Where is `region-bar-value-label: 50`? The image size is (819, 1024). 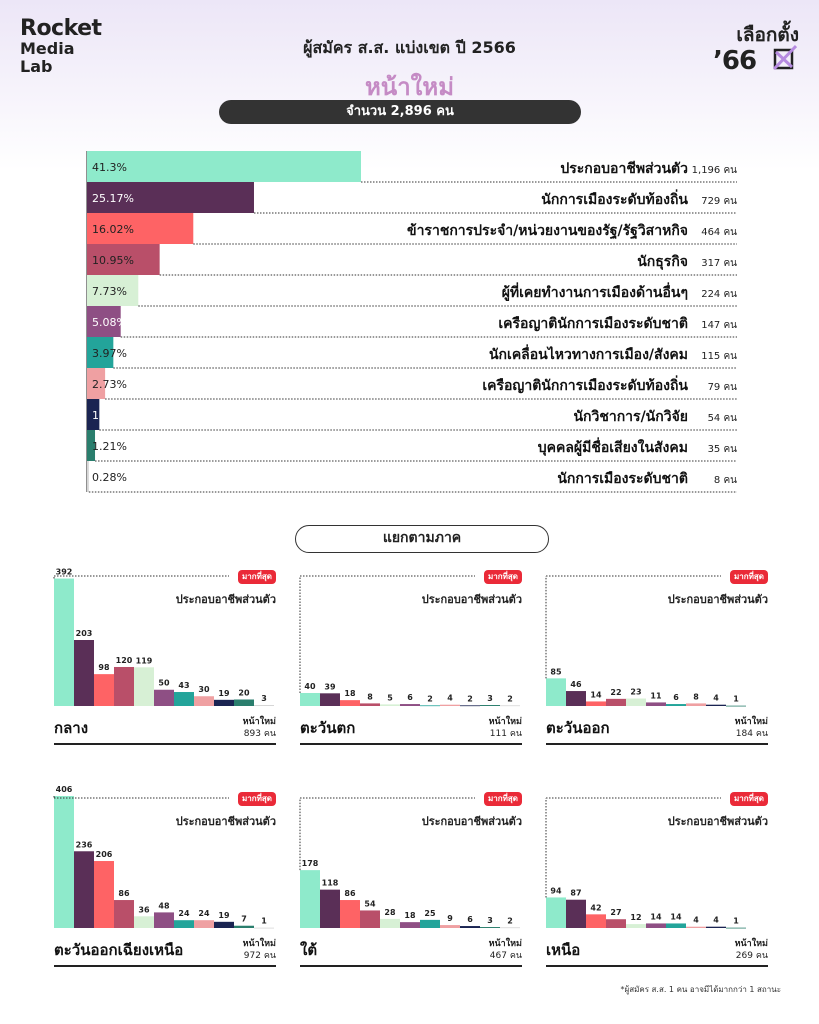 region-bar-value-label: 50 is located at coordinates (164, 683).